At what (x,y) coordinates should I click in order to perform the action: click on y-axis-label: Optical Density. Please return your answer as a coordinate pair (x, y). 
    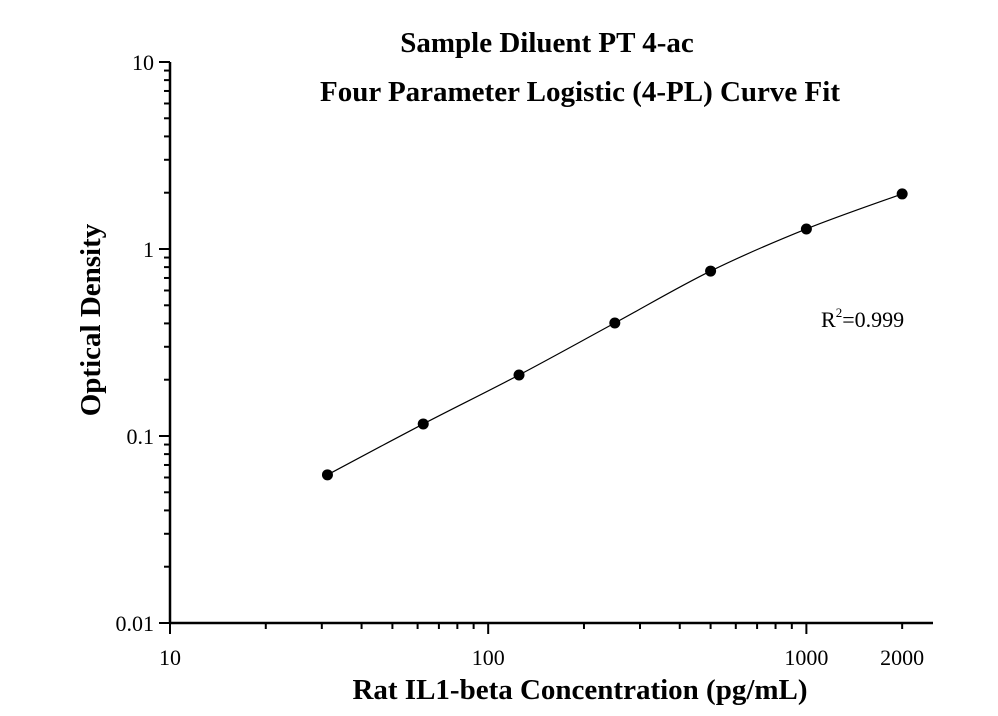
    Looking at the image, I should click on (91, 319).